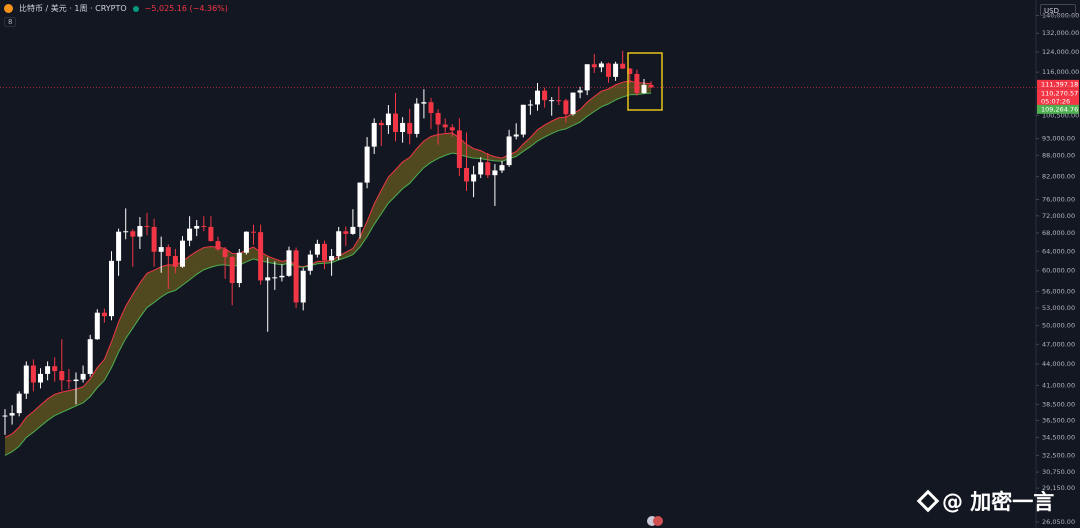  I want to click on symbol-title: 比特币 / 美元 · 1周 · CRYPTO, so click(73, 8).